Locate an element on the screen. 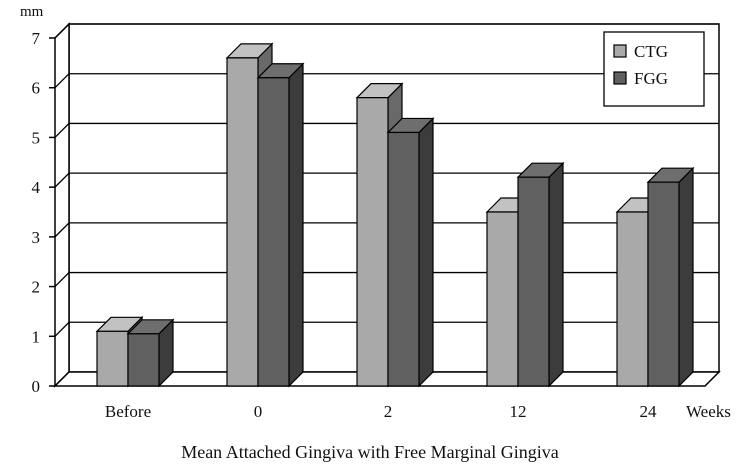 The image size is (745, 467). legend: CTG FGG is located at coordinates (654, 69).